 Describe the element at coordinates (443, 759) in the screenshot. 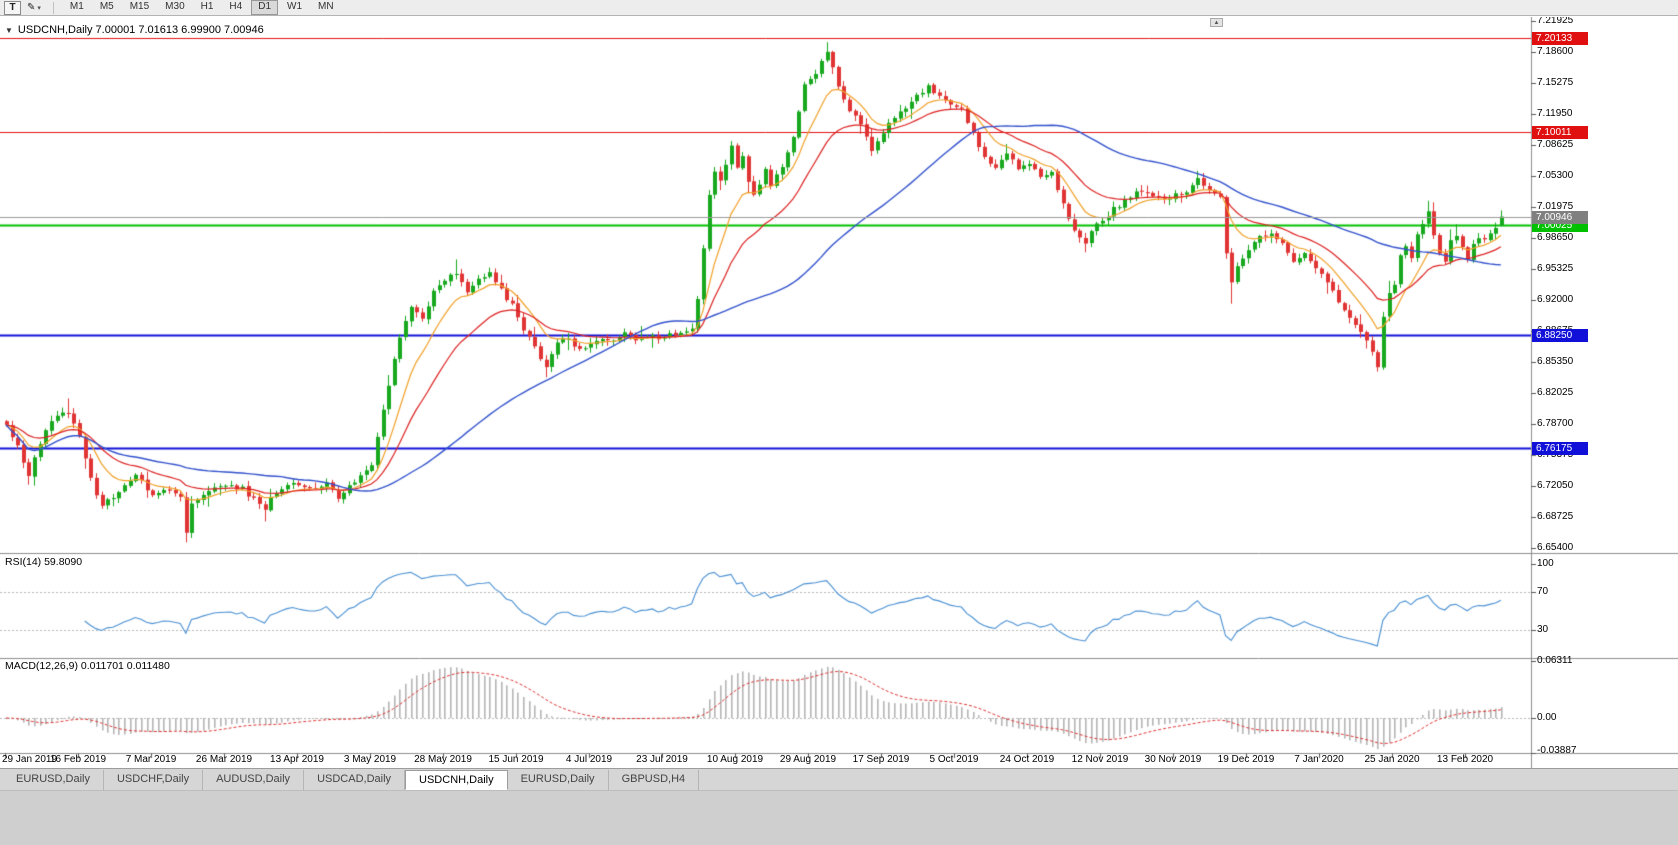

I see `date-label: 28 May 2019` at that location.